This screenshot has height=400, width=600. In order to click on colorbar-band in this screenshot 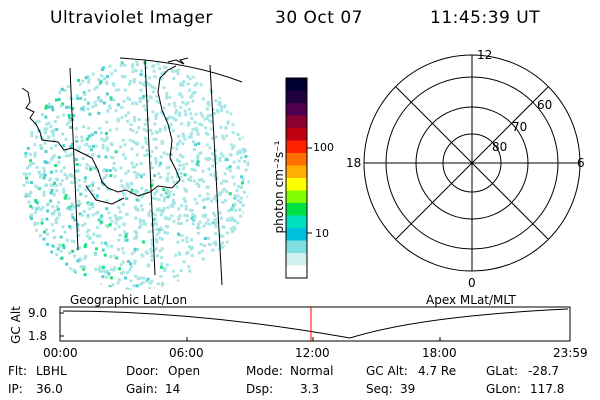, I will do `click(296, 159)`.